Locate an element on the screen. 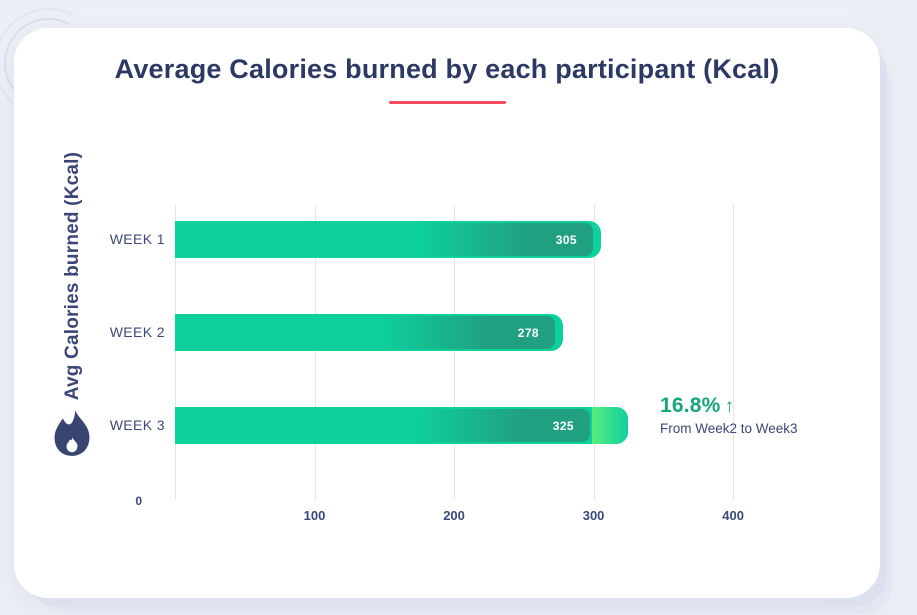  growth-caption: From Week2 to Week3 is located at coordinates (729, 428).